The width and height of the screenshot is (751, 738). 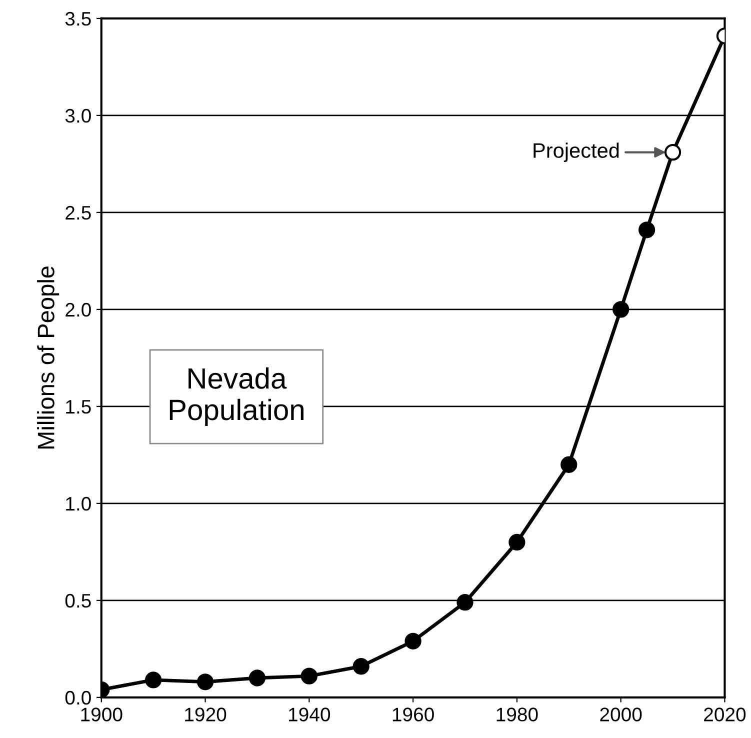 What do you see at coordinates (78, 309) in the screenshot?
I see `y-tick-label: 2.0` at bounding box center [78, 309].